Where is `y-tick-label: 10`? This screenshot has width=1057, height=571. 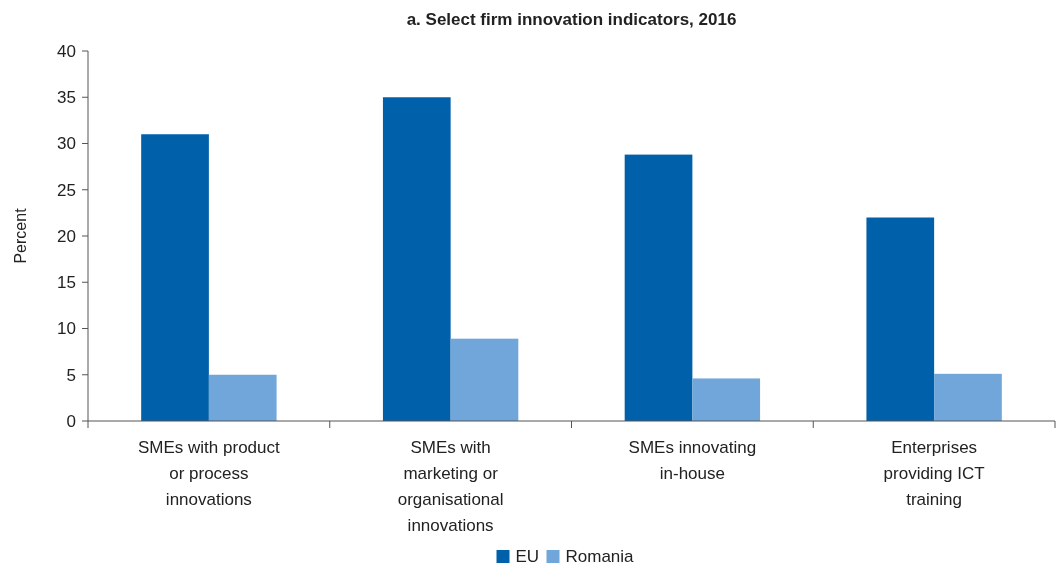
y-tick-label: 10 is located at coordinates (66, 329).